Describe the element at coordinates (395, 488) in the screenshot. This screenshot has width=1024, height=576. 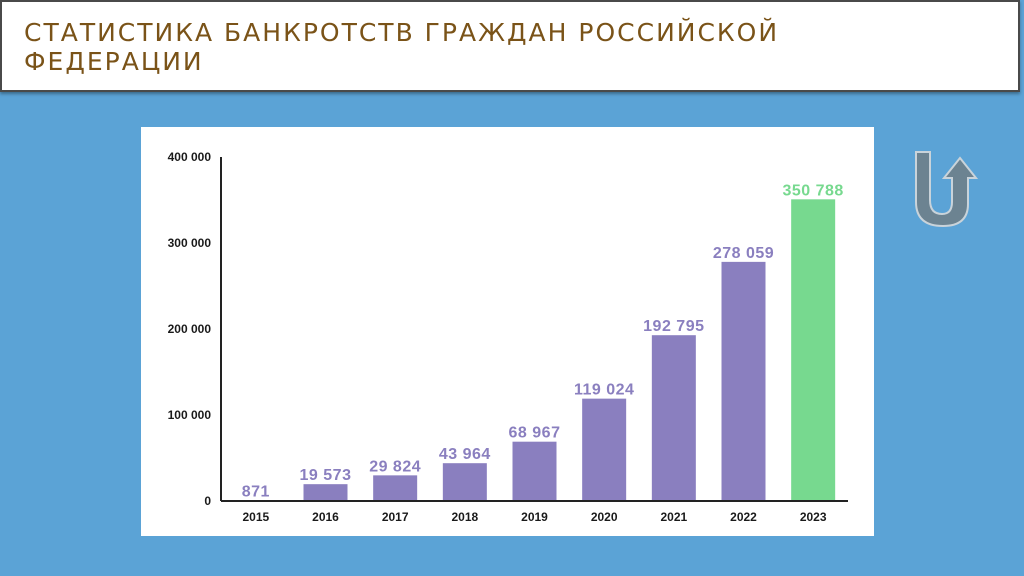
I see `bar-2017` at that location.